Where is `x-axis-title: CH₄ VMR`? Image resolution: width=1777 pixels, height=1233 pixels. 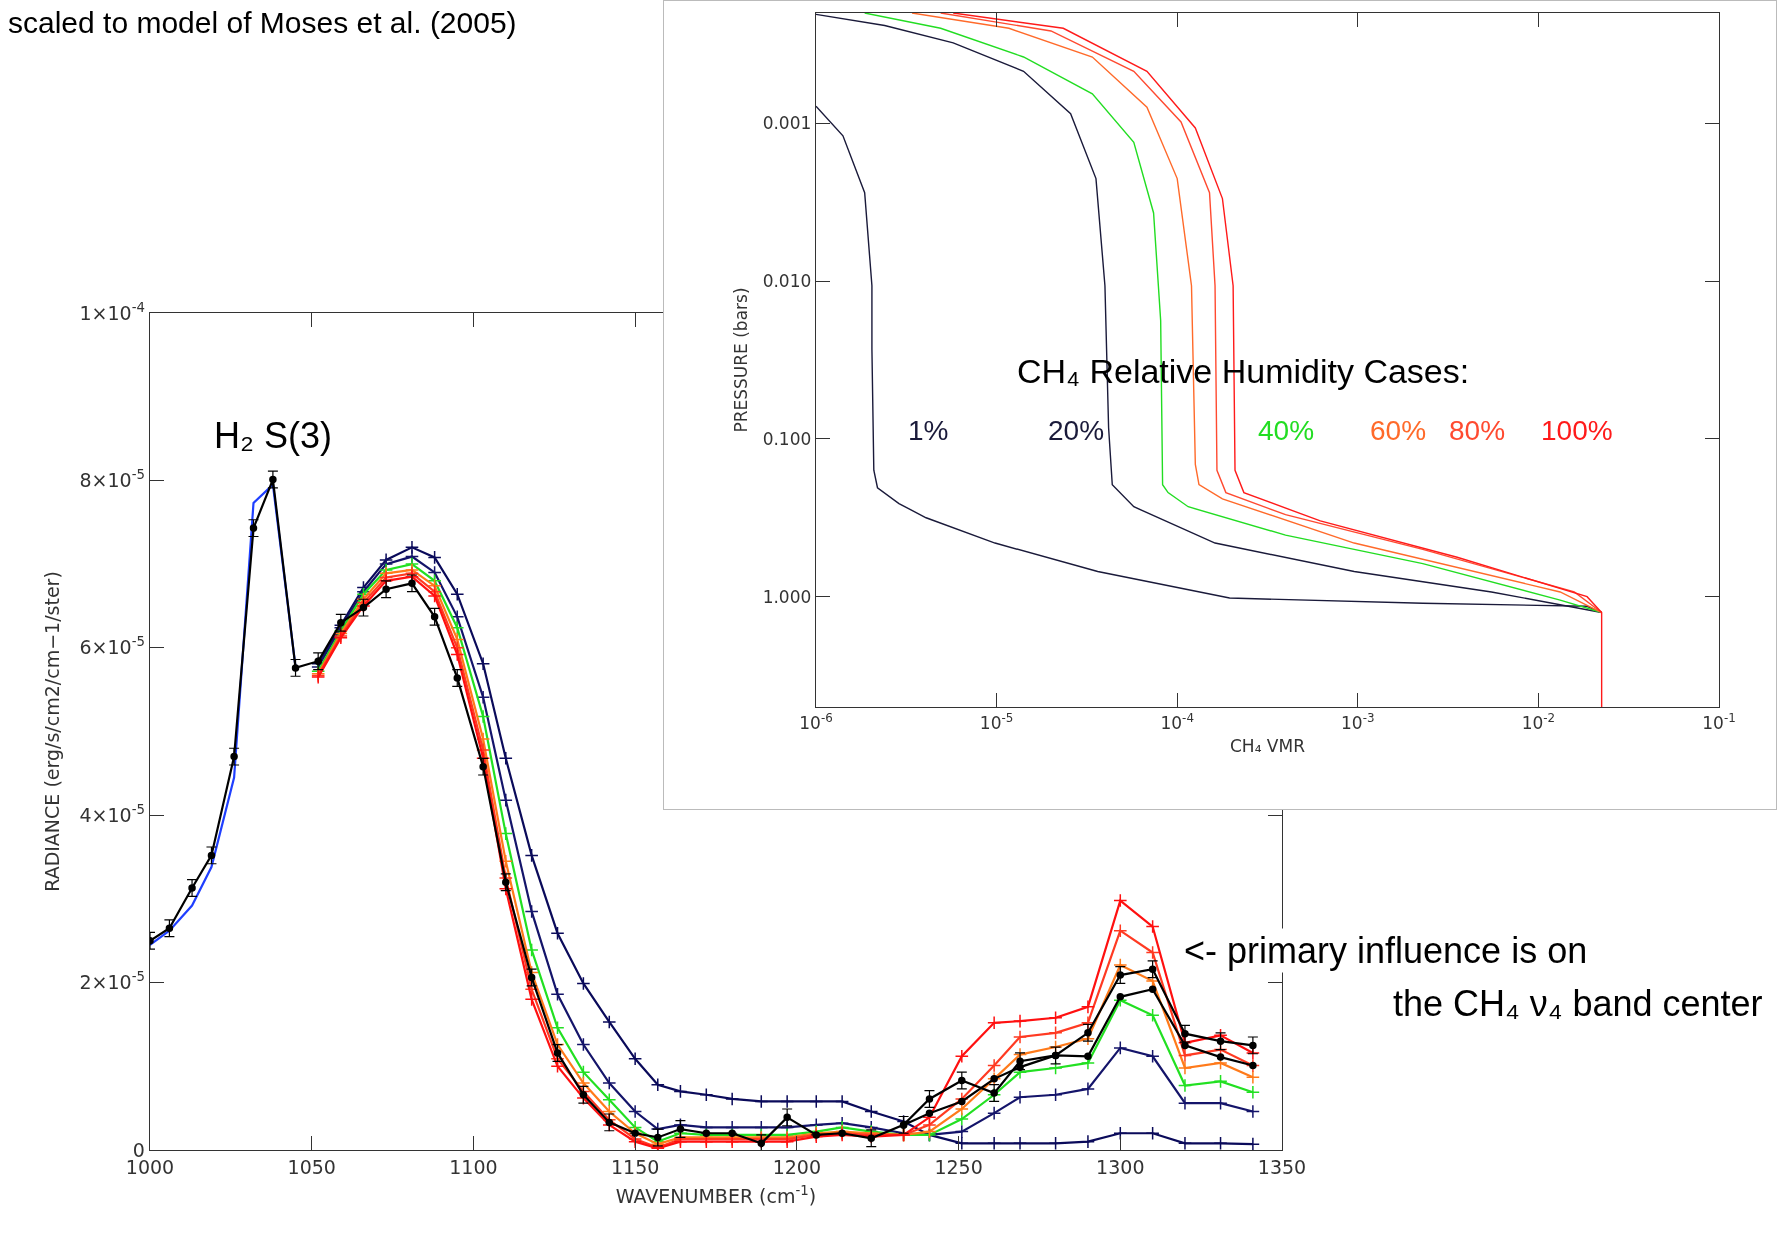
x-axis-title: CH₄ VMR is located at coordinates (1268, 745).